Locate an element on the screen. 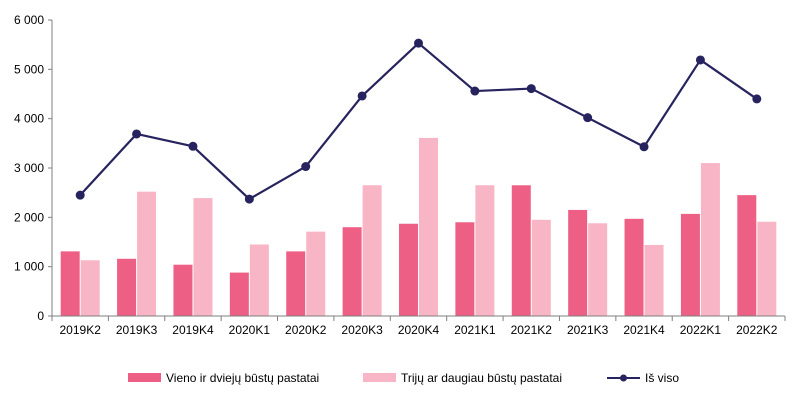  bar-triju-ar-daugiau-2022K1 is located at coordinates (710, 239).